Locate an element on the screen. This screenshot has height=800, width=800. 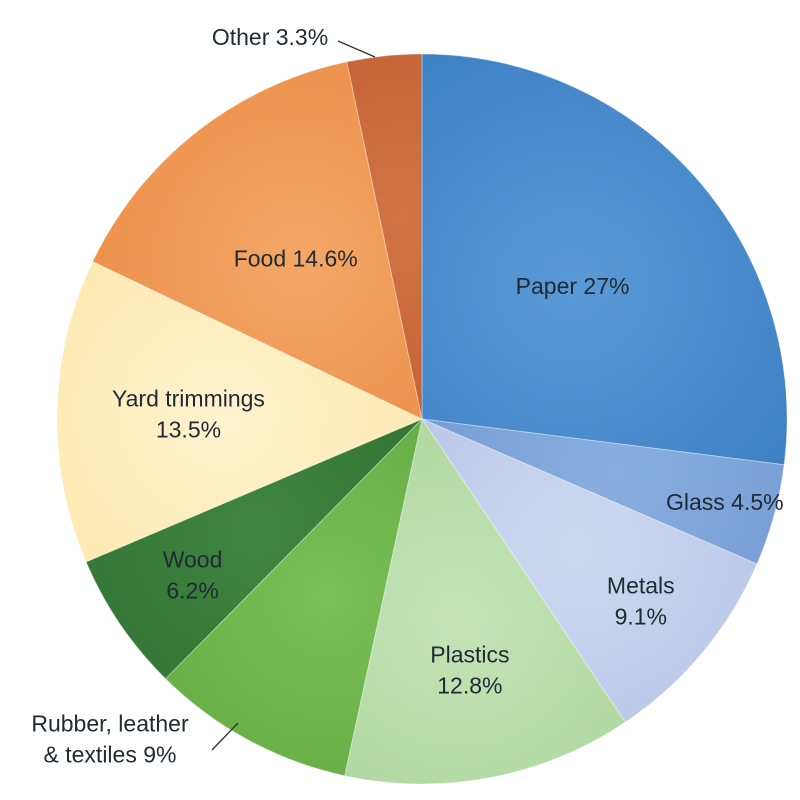
slice-label-glass: Glass 4.5% is located at coordinates (725, 502).